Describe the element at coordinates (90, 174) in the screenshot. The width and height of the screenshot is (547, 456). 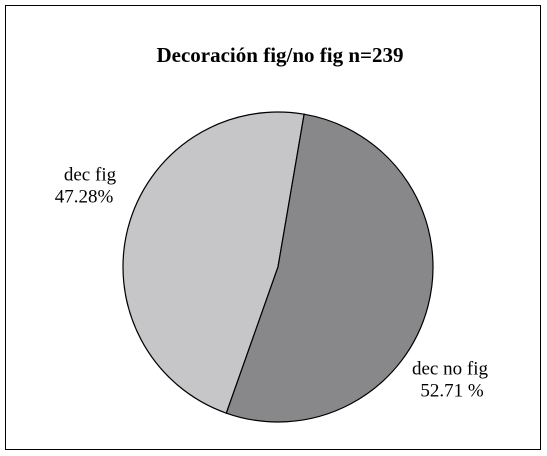
I see `slice-label: dec fig` at that location.